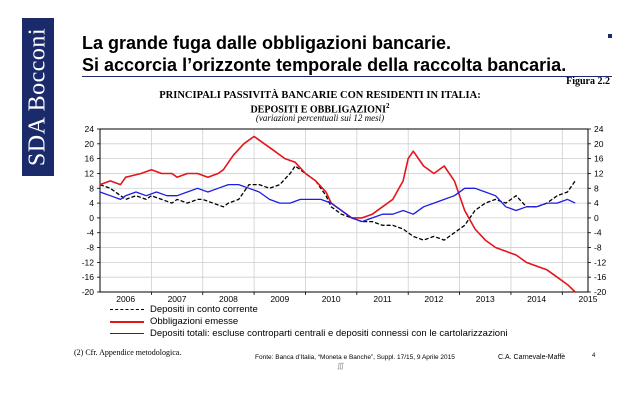 The height and width of the screenshot is (408, 640). I want to click on y-tick-label-left: 20, so click(90, 144).